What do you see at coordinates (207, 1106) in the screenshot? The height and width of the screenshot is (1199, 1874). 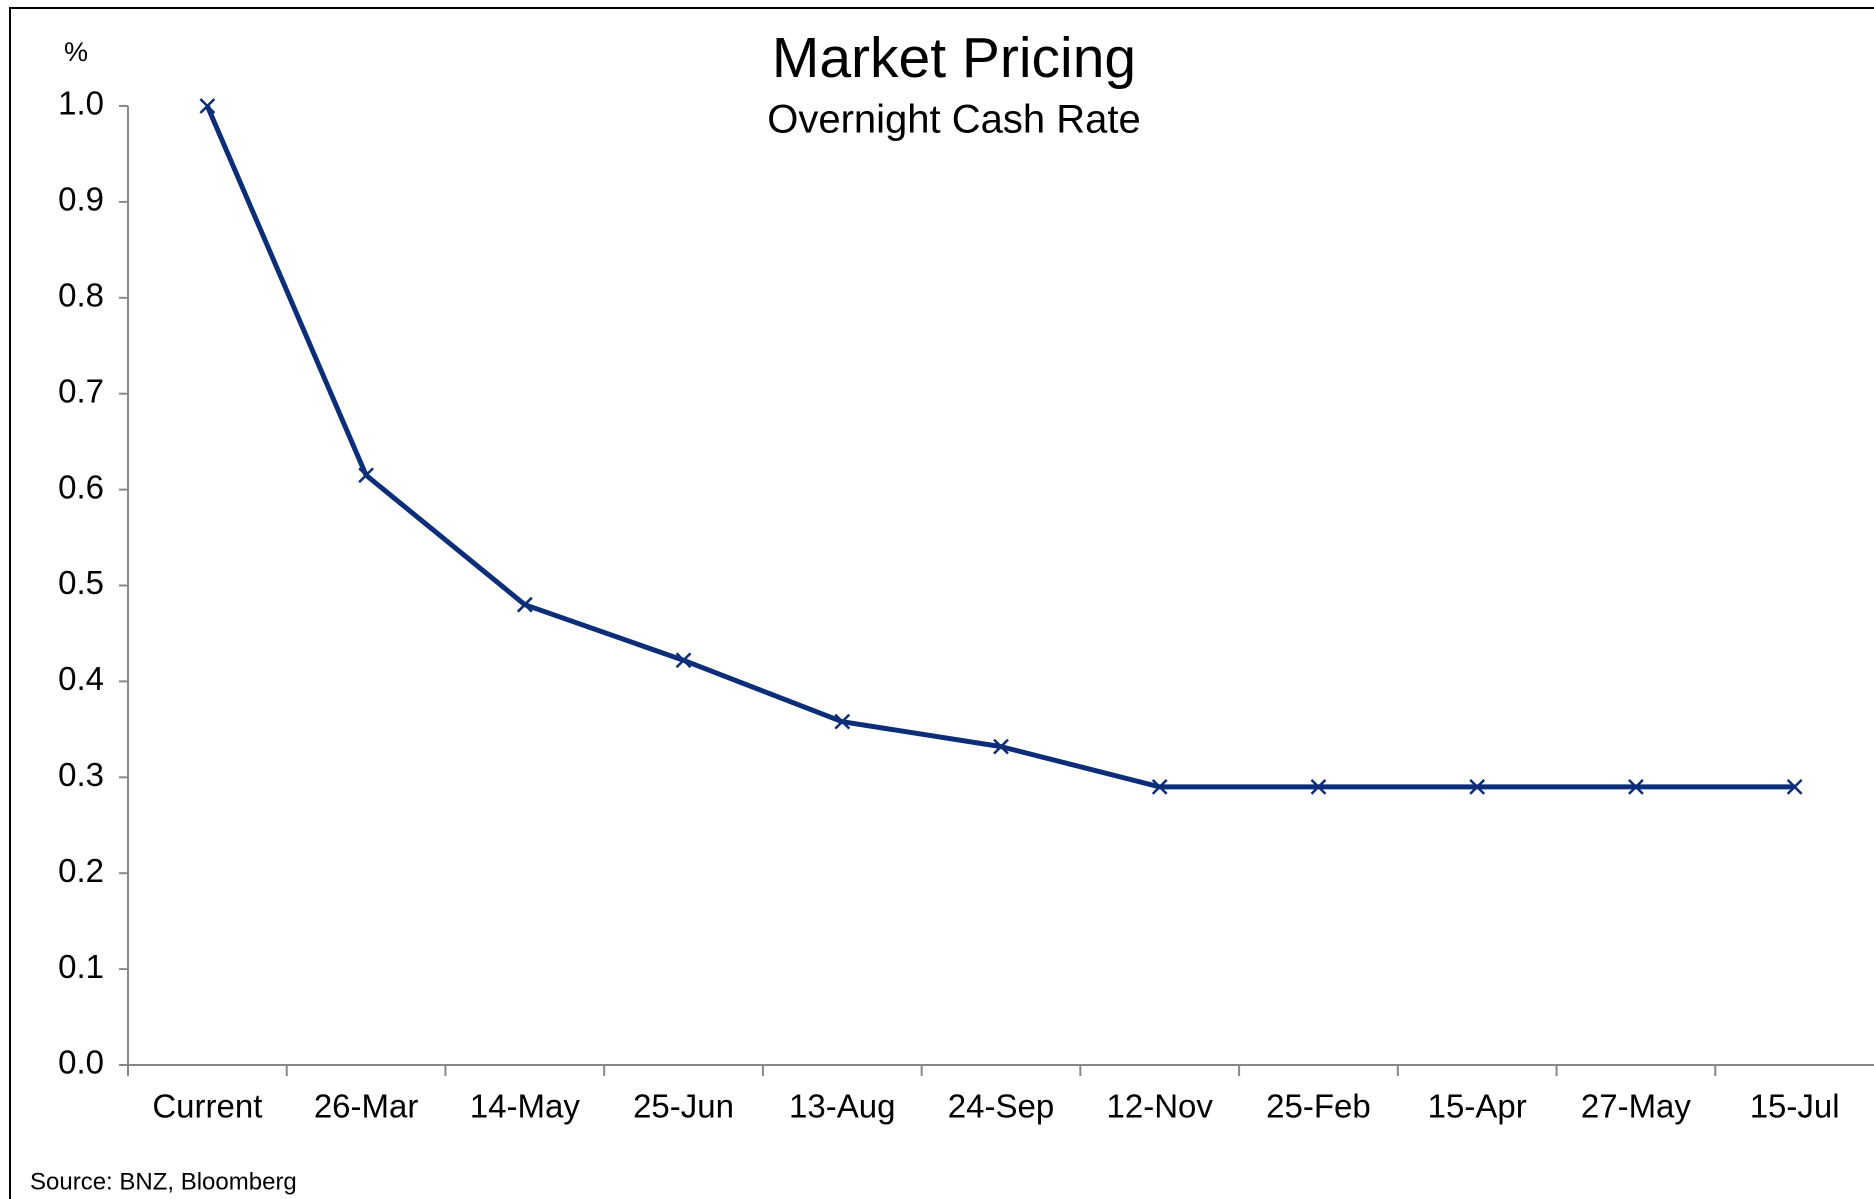 I see `x-tick-label: Current` at bounding box center [207, 1106].